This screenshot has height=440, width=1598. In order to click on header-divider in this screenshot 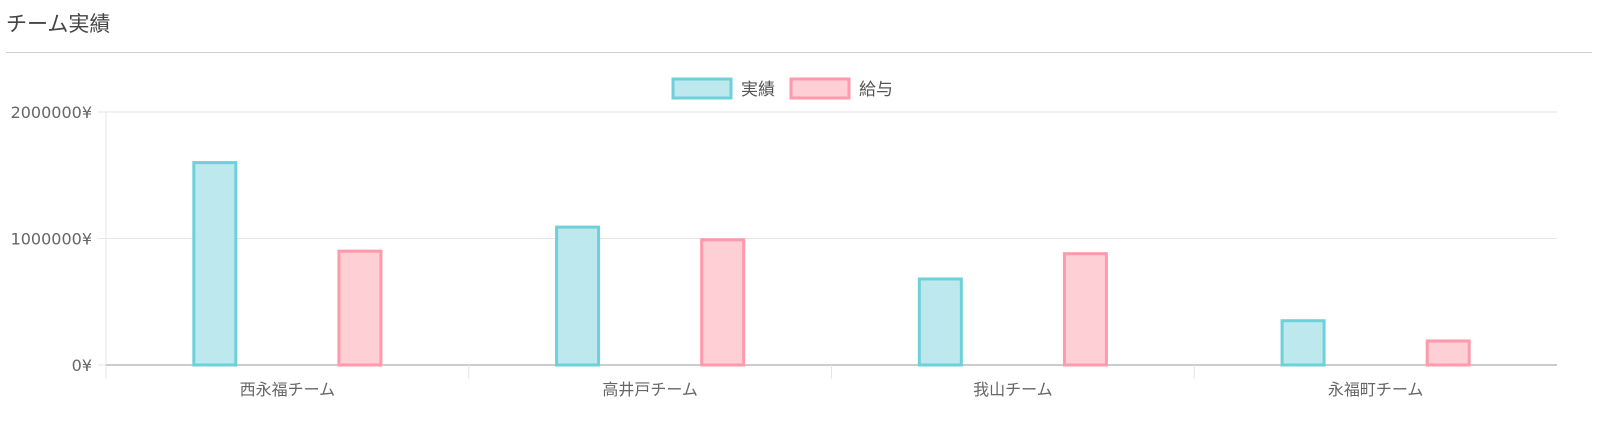, I will do `click(799, 52)`.